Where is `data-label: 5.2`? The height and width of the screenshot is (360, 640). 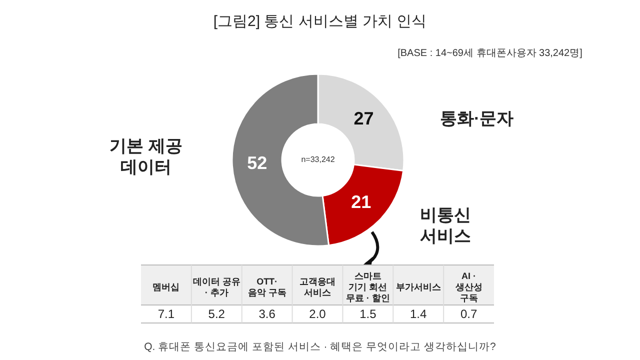 data-label: 5.2 is located at coordinates (217, 314).